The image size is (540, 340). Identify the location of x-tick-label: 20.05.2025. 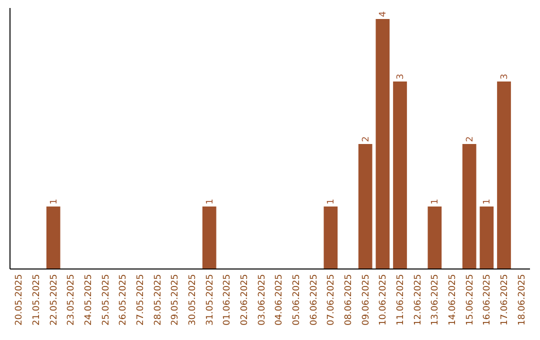
(19, 300).